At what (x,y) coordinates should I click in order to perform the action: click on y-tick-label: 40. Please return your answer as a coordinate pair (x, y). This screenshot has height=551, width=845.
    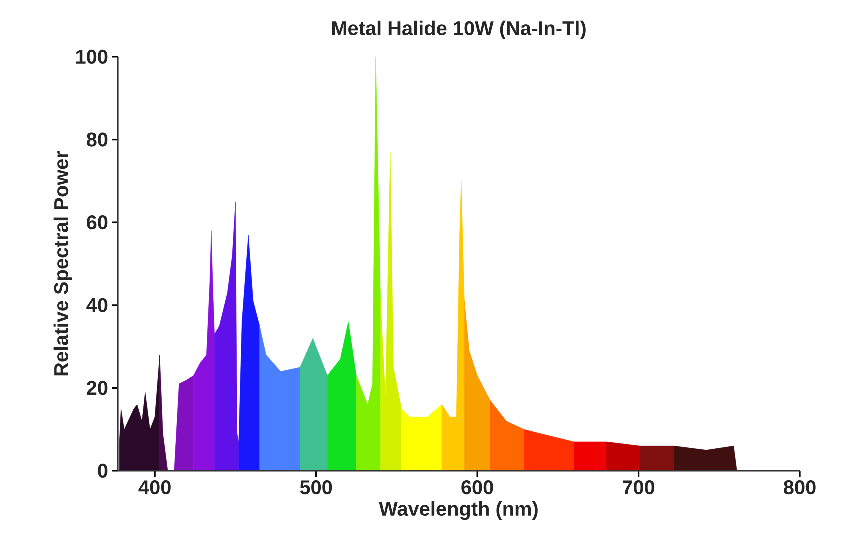
    Looking at the image, I should click on (97, 305).